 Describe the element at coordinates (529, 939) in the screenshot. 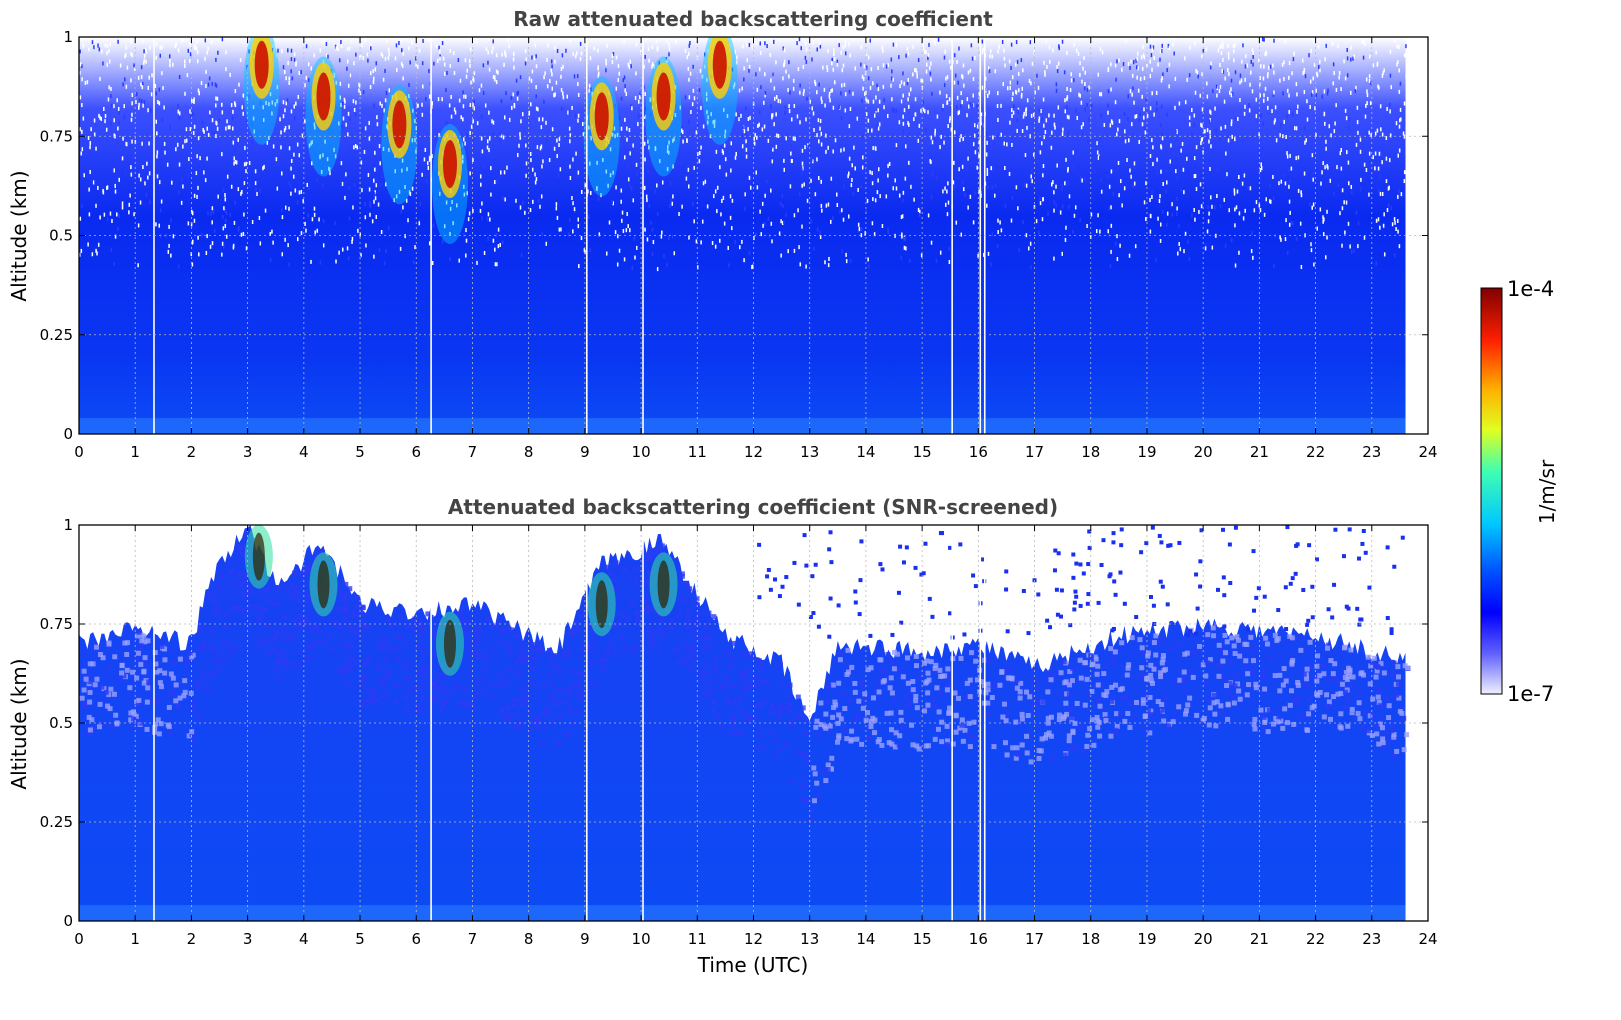

I see `snr-x-tick-label: 8` at that location.